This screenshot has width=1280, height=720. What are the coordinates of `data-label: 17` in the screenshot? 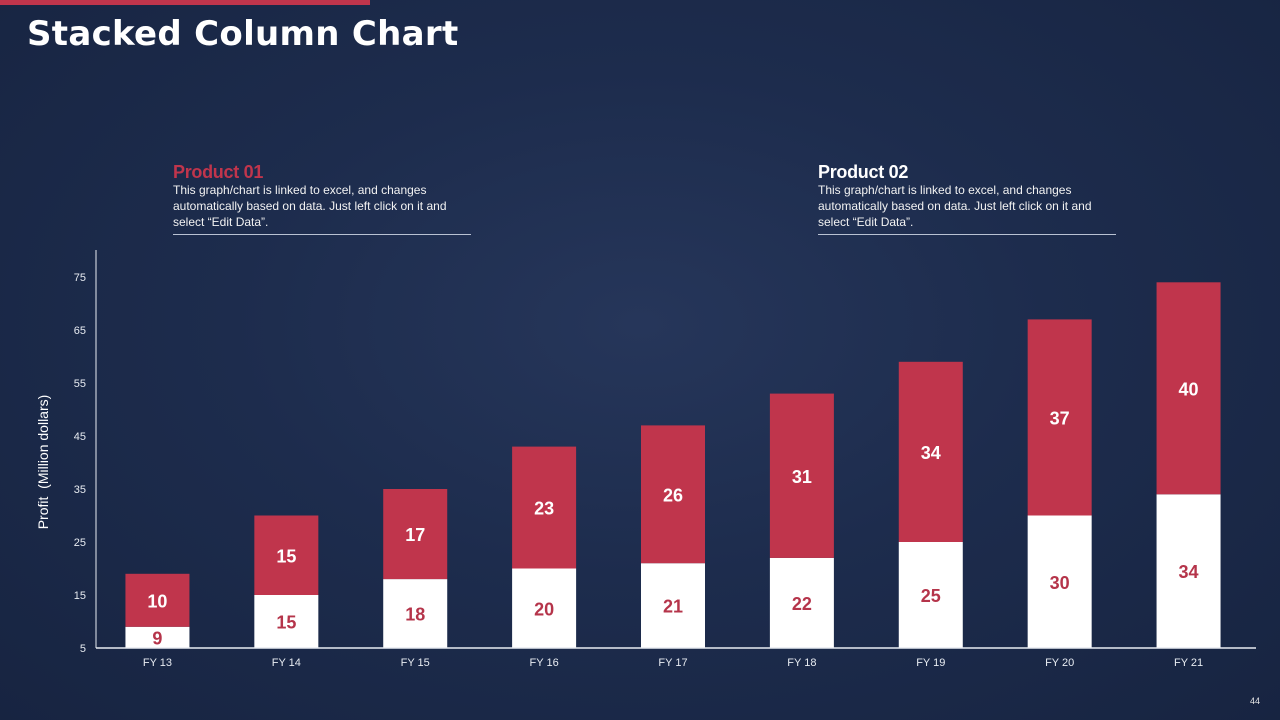 It's located at (415, 535).